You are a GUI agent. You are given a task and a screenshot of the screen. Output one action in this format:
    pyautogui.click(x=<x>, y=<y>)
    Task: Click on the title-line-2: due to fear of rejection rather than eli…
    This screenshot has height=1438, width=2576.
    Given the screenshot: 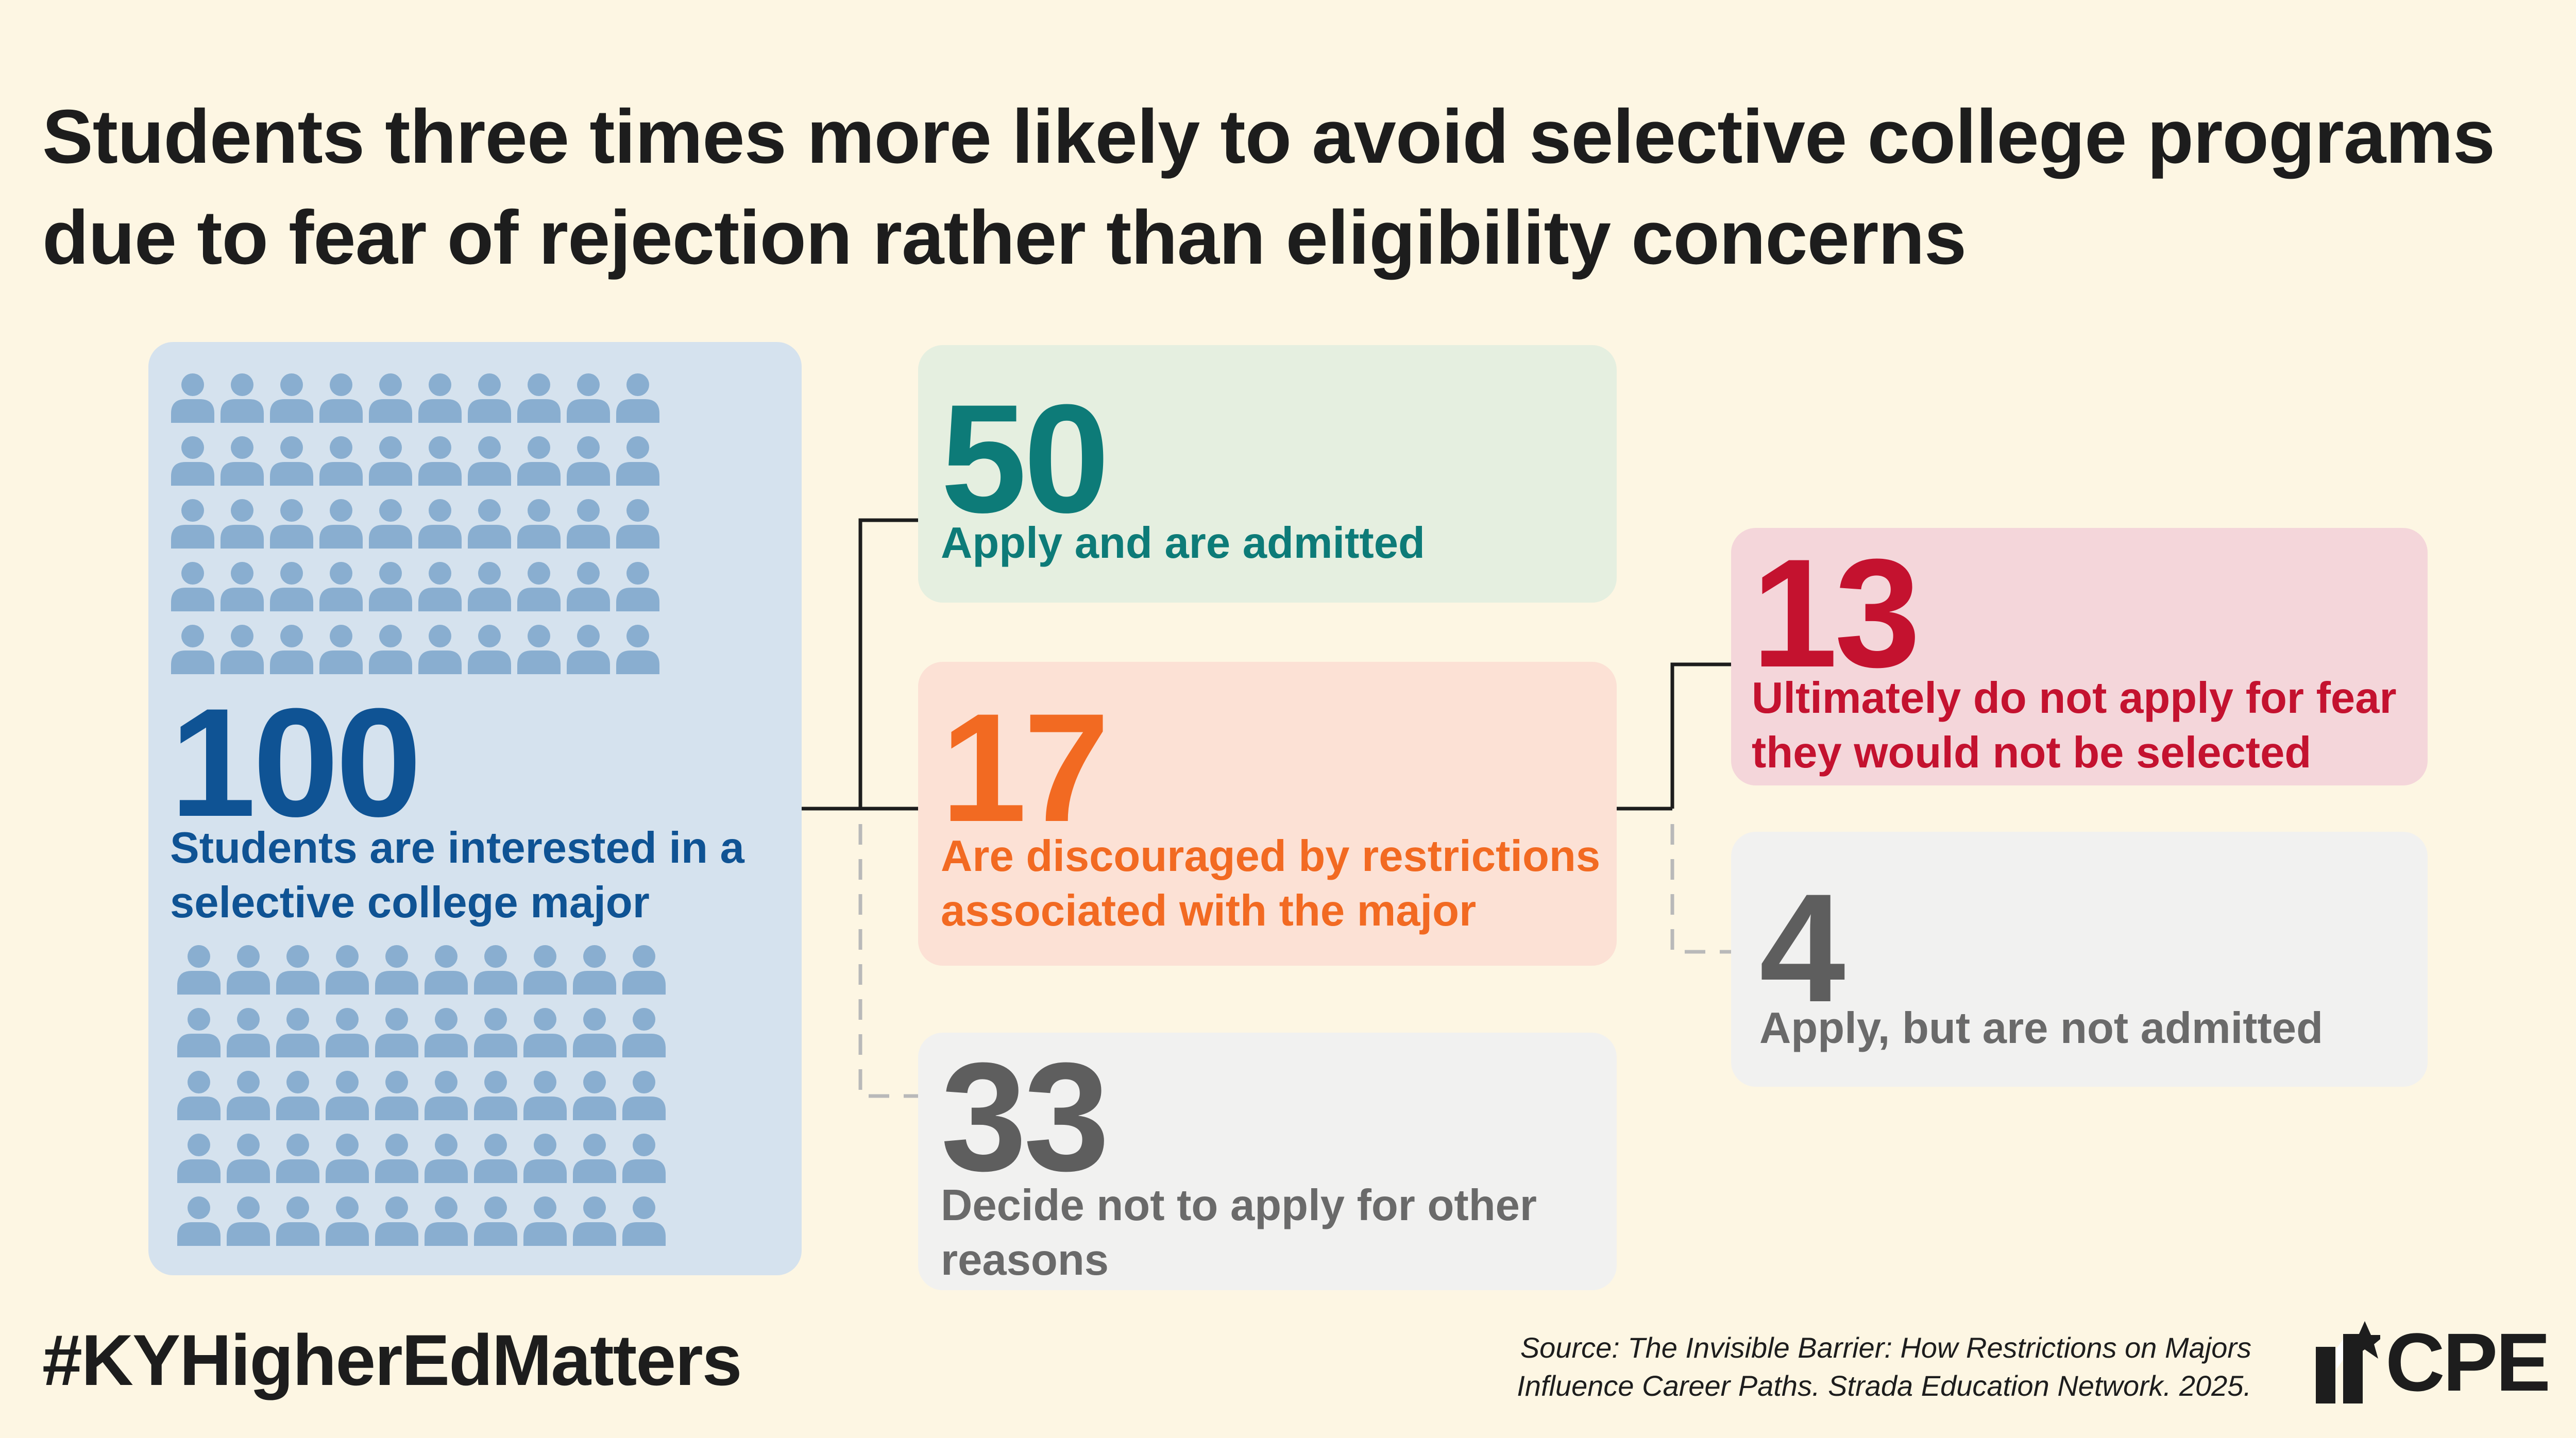 What is the action you would take?
    pyautogui.click(x=1004, y=237)
    